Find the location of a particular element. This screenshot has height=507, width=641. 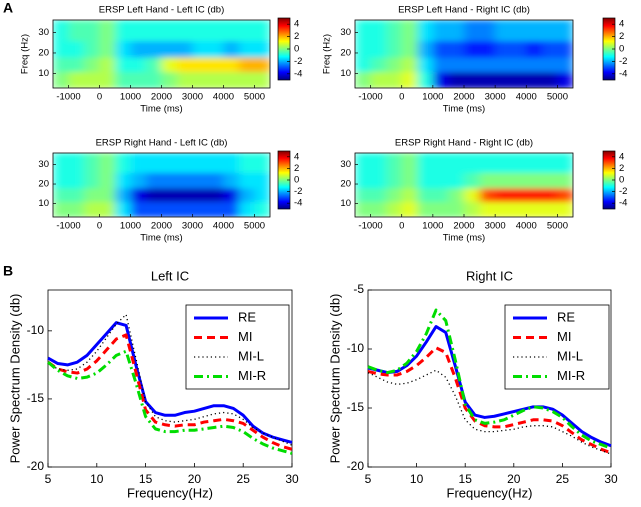

x-tick-label: 30 is located at coordinates (611, 479).